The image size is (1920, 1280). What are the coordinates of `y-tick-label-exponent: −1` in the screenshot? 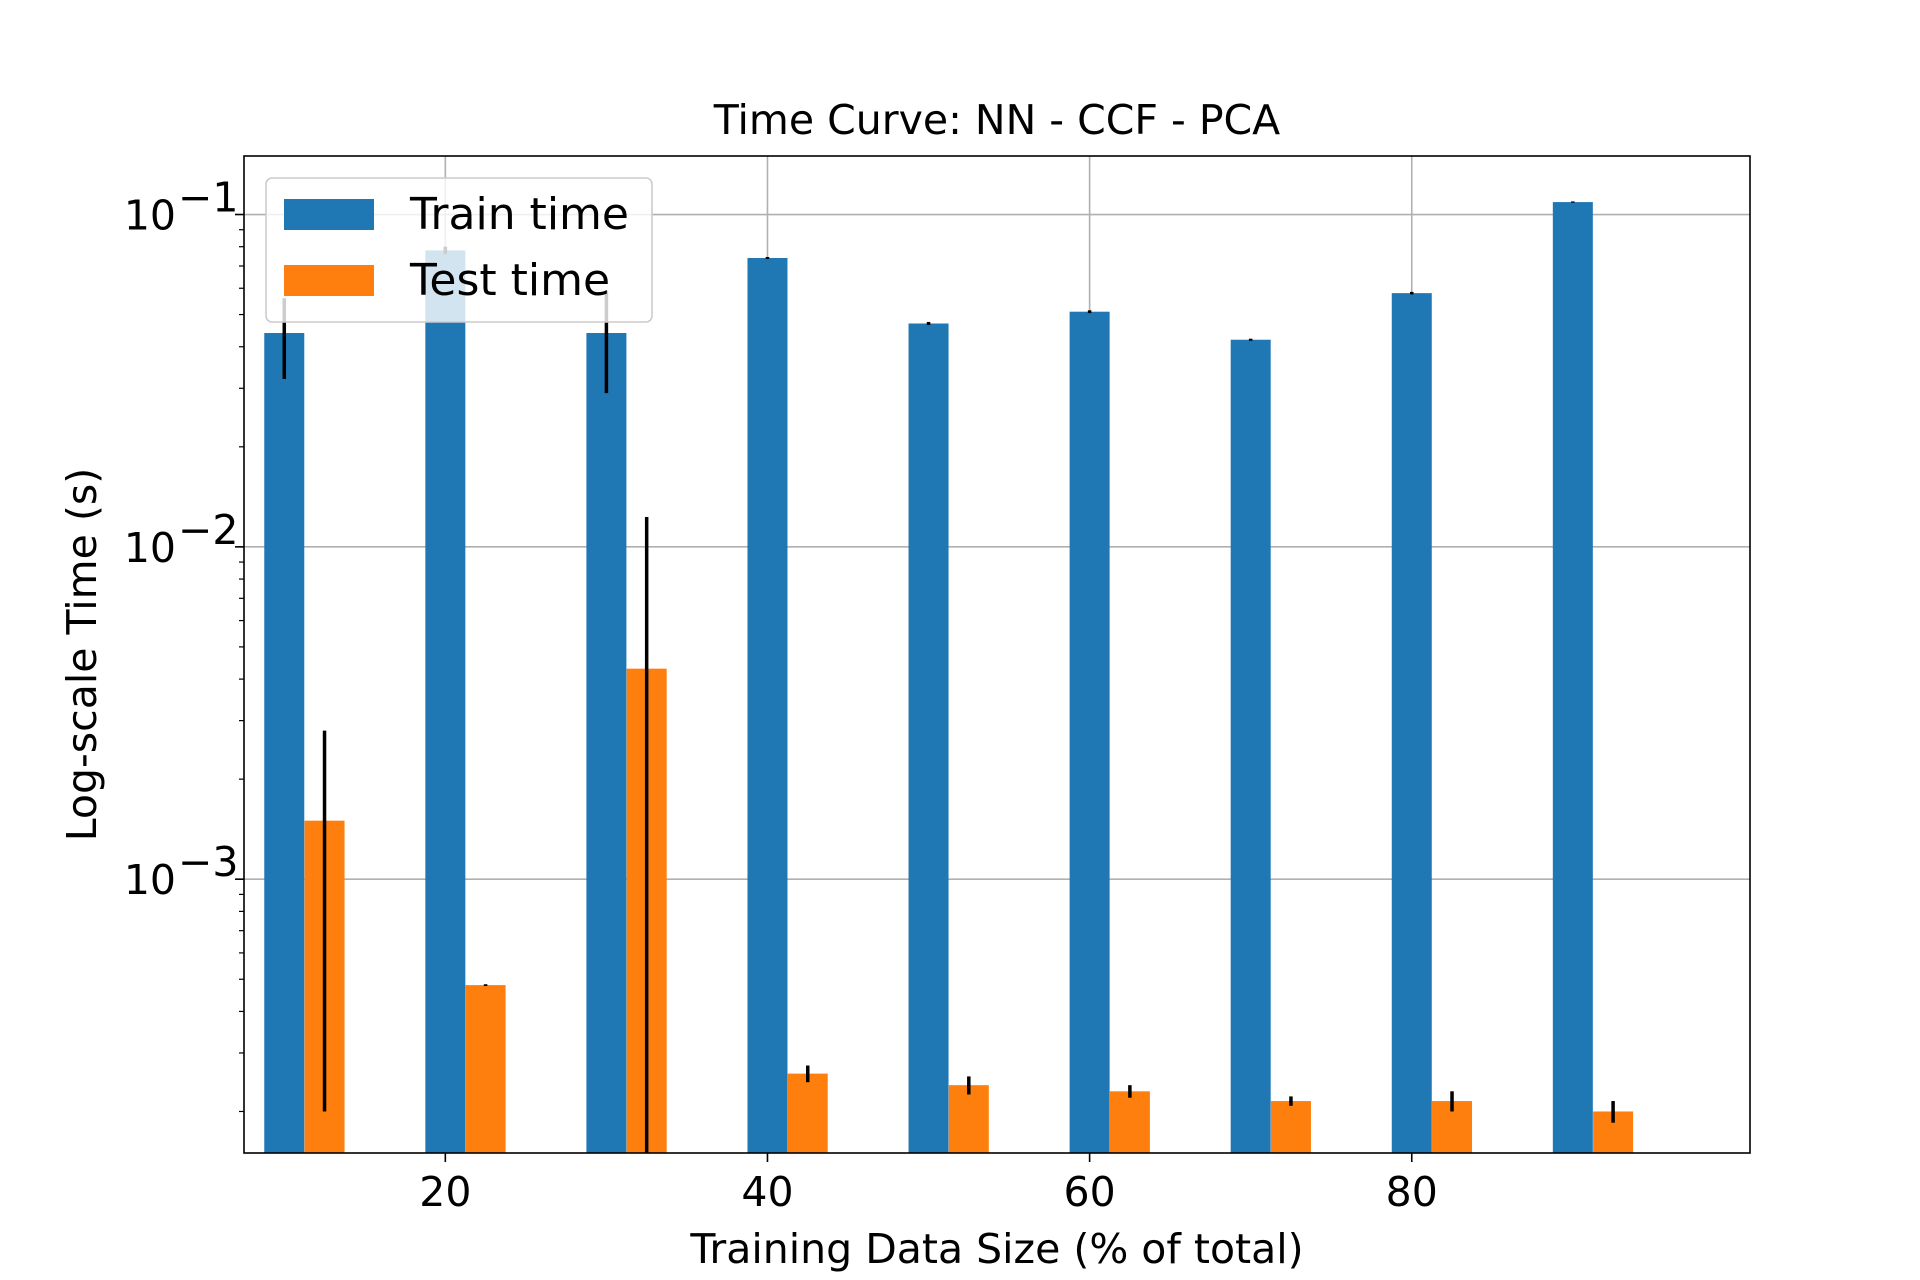 It's located at (208, 198).